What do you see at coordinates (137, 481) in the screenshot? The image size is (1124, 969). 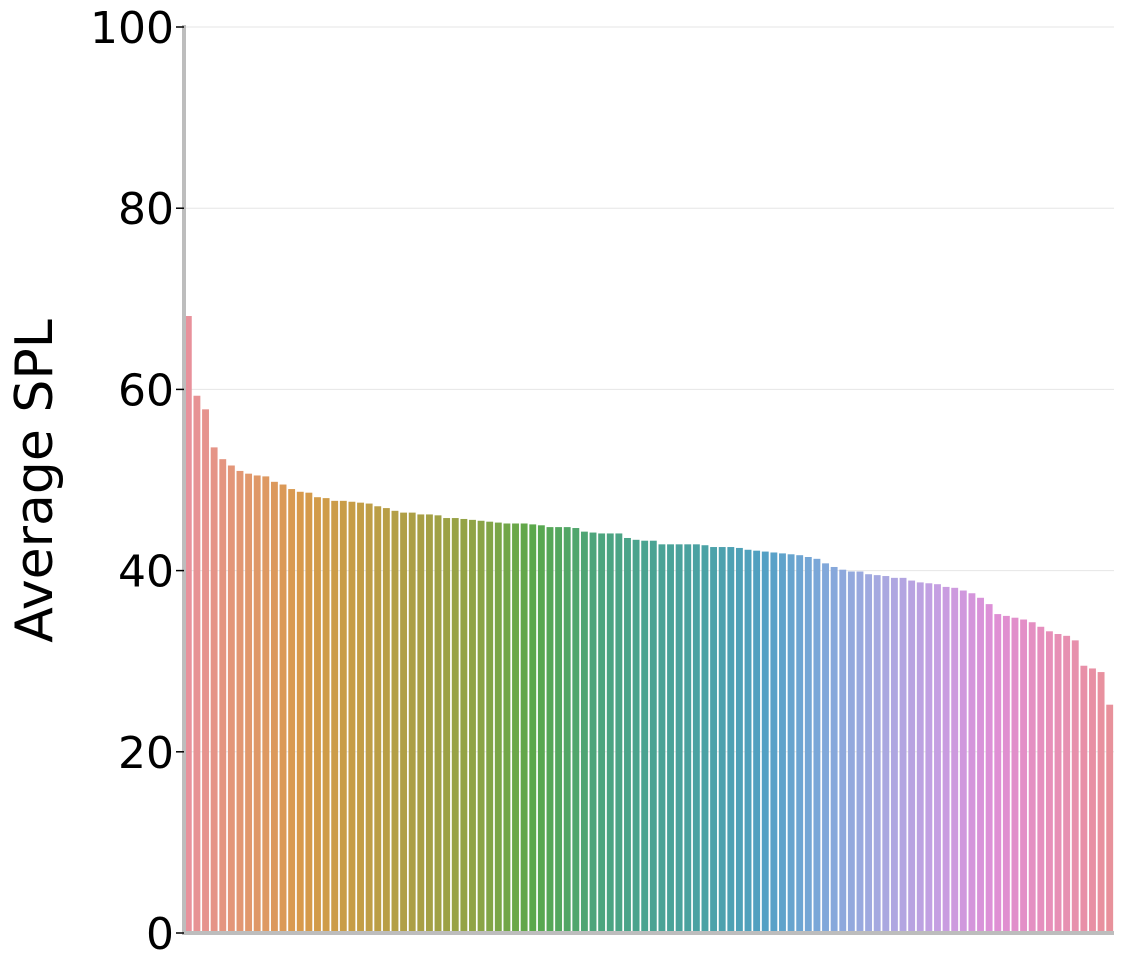 I see `y-ticks: 0 20 40 60 80 100` at bounding box center [137, 481].